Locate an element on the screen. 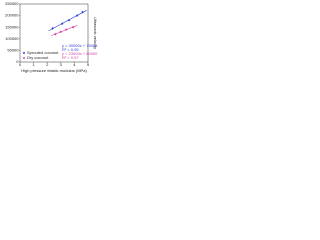 Image resolution: width=320 pixels, height=240 pixels. annotation: y = 30000x + 75000 is located at coordinates (80, 45).